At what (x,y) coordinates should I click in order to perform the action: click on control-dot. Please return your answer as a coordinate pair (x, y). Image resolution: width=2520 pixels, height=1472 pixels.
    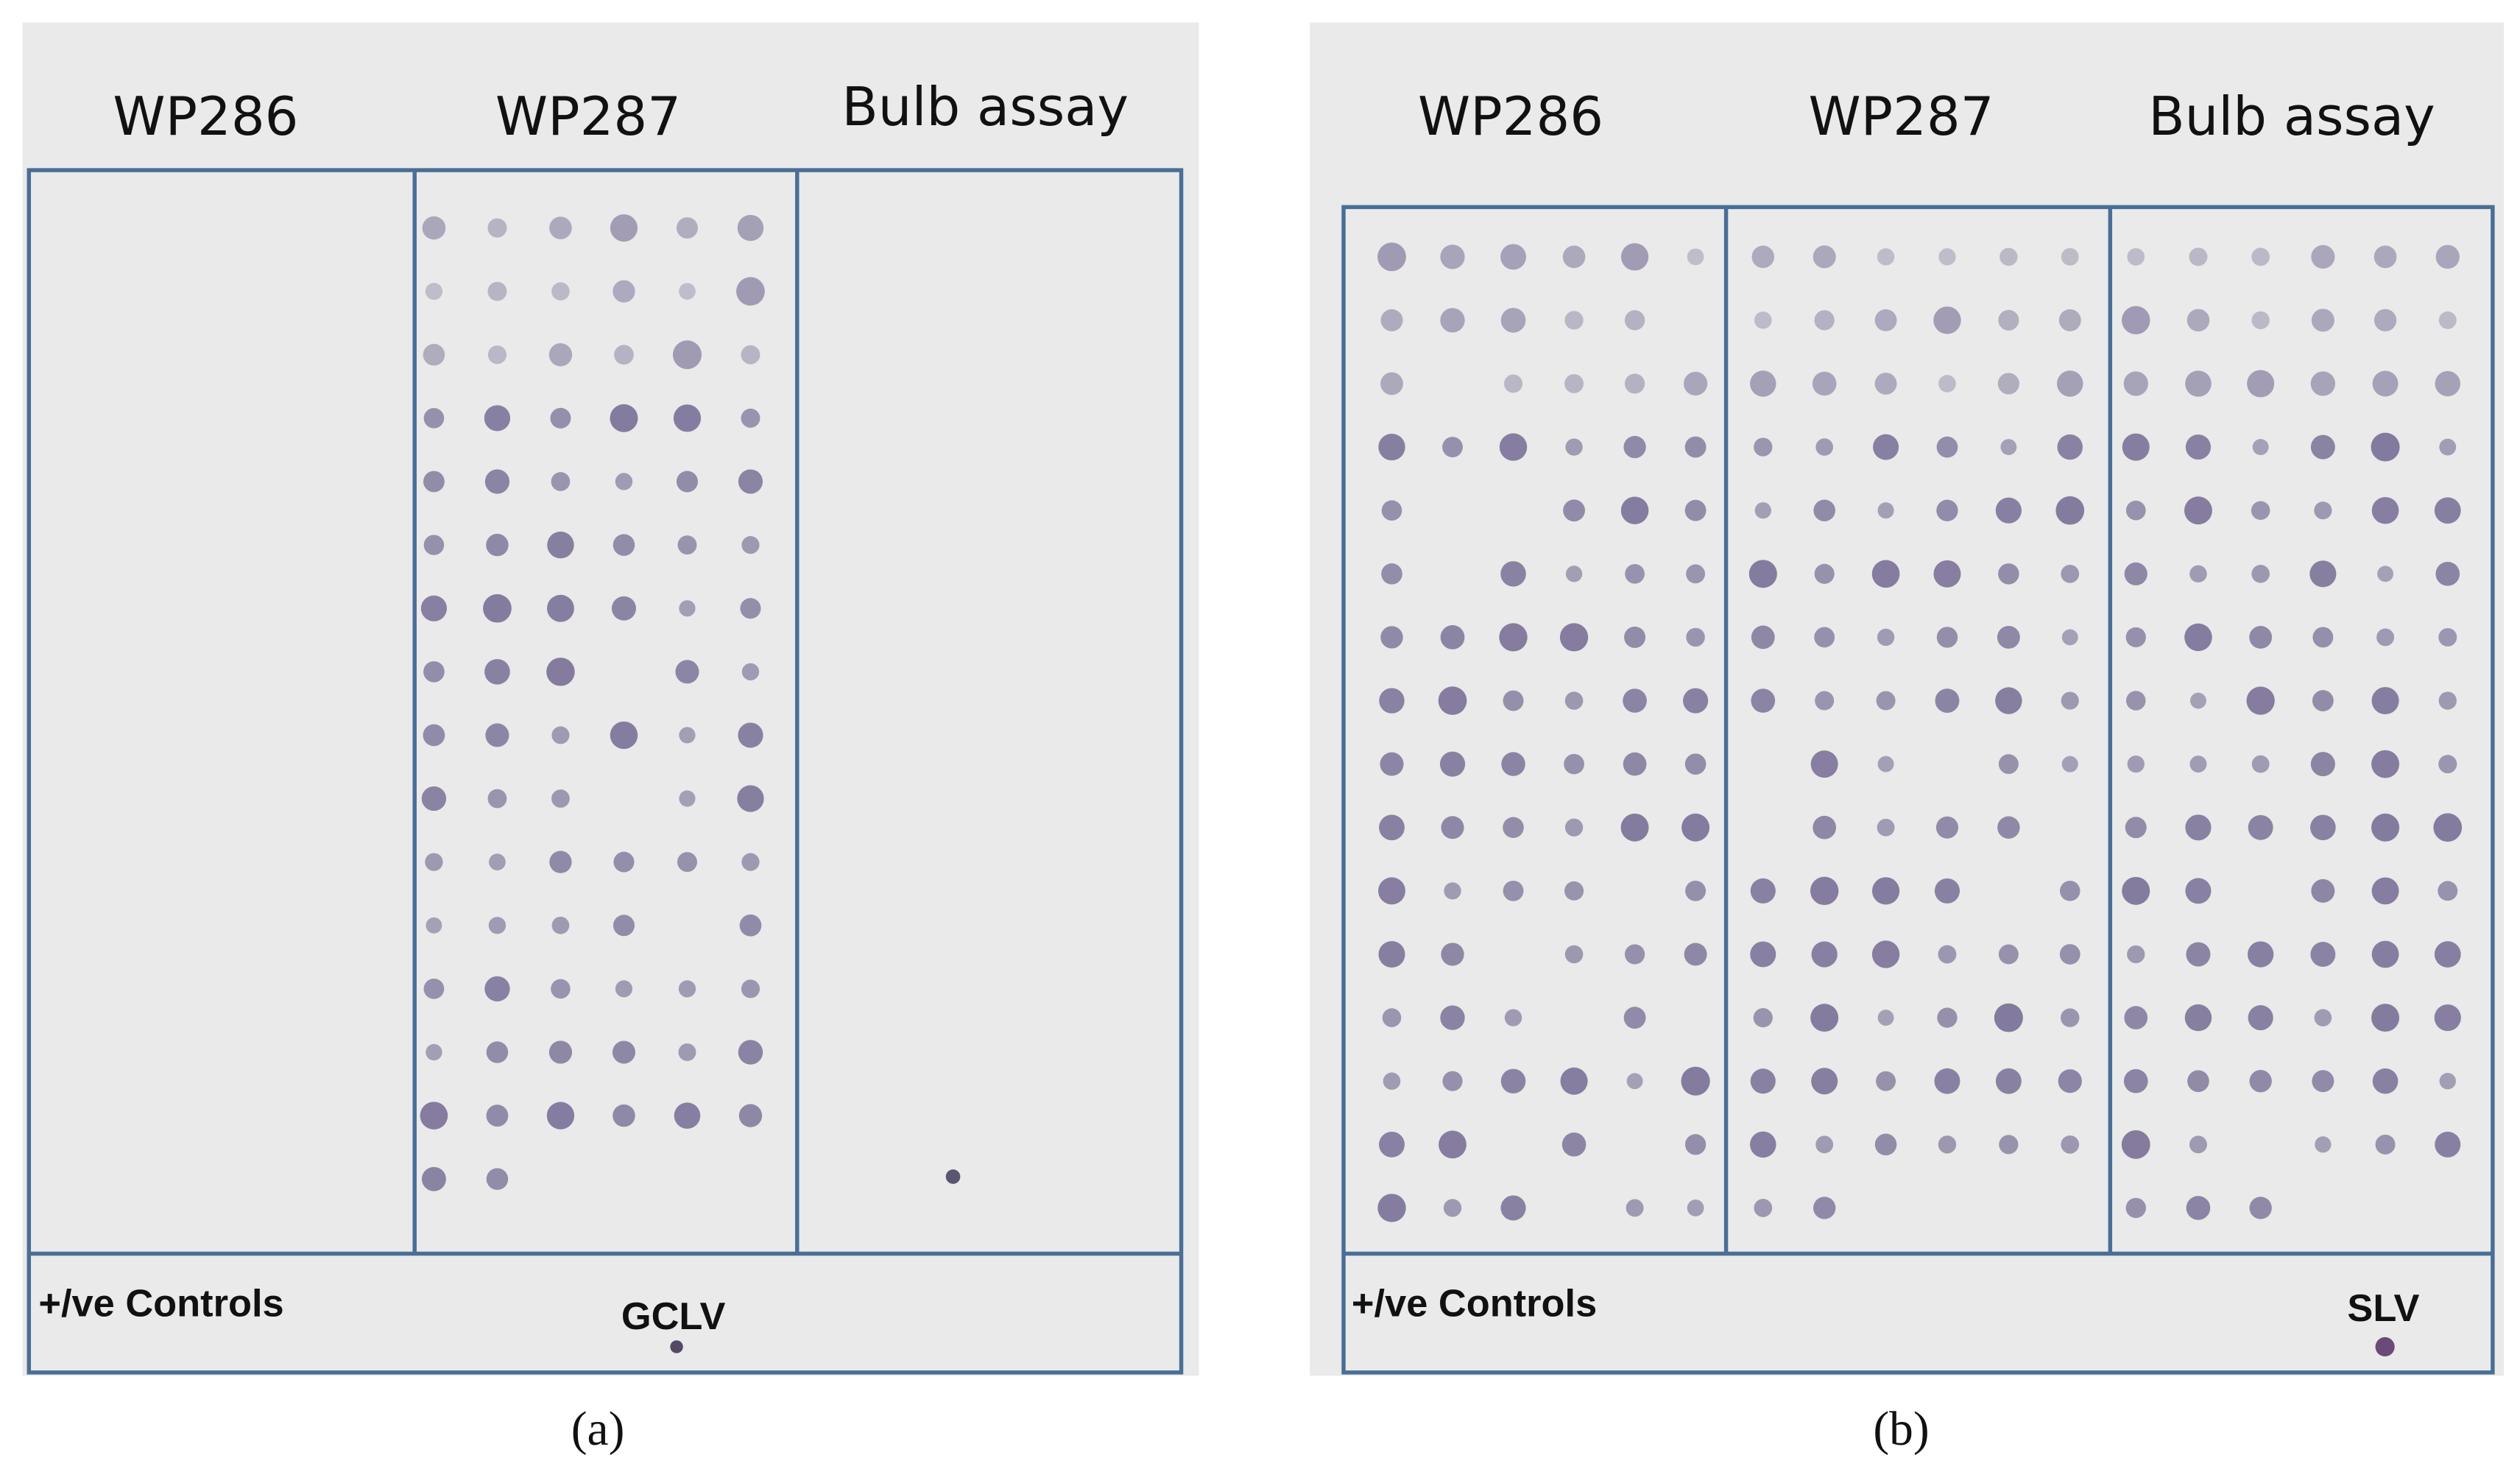
    Looking at the image, I should click on (676, 1347).